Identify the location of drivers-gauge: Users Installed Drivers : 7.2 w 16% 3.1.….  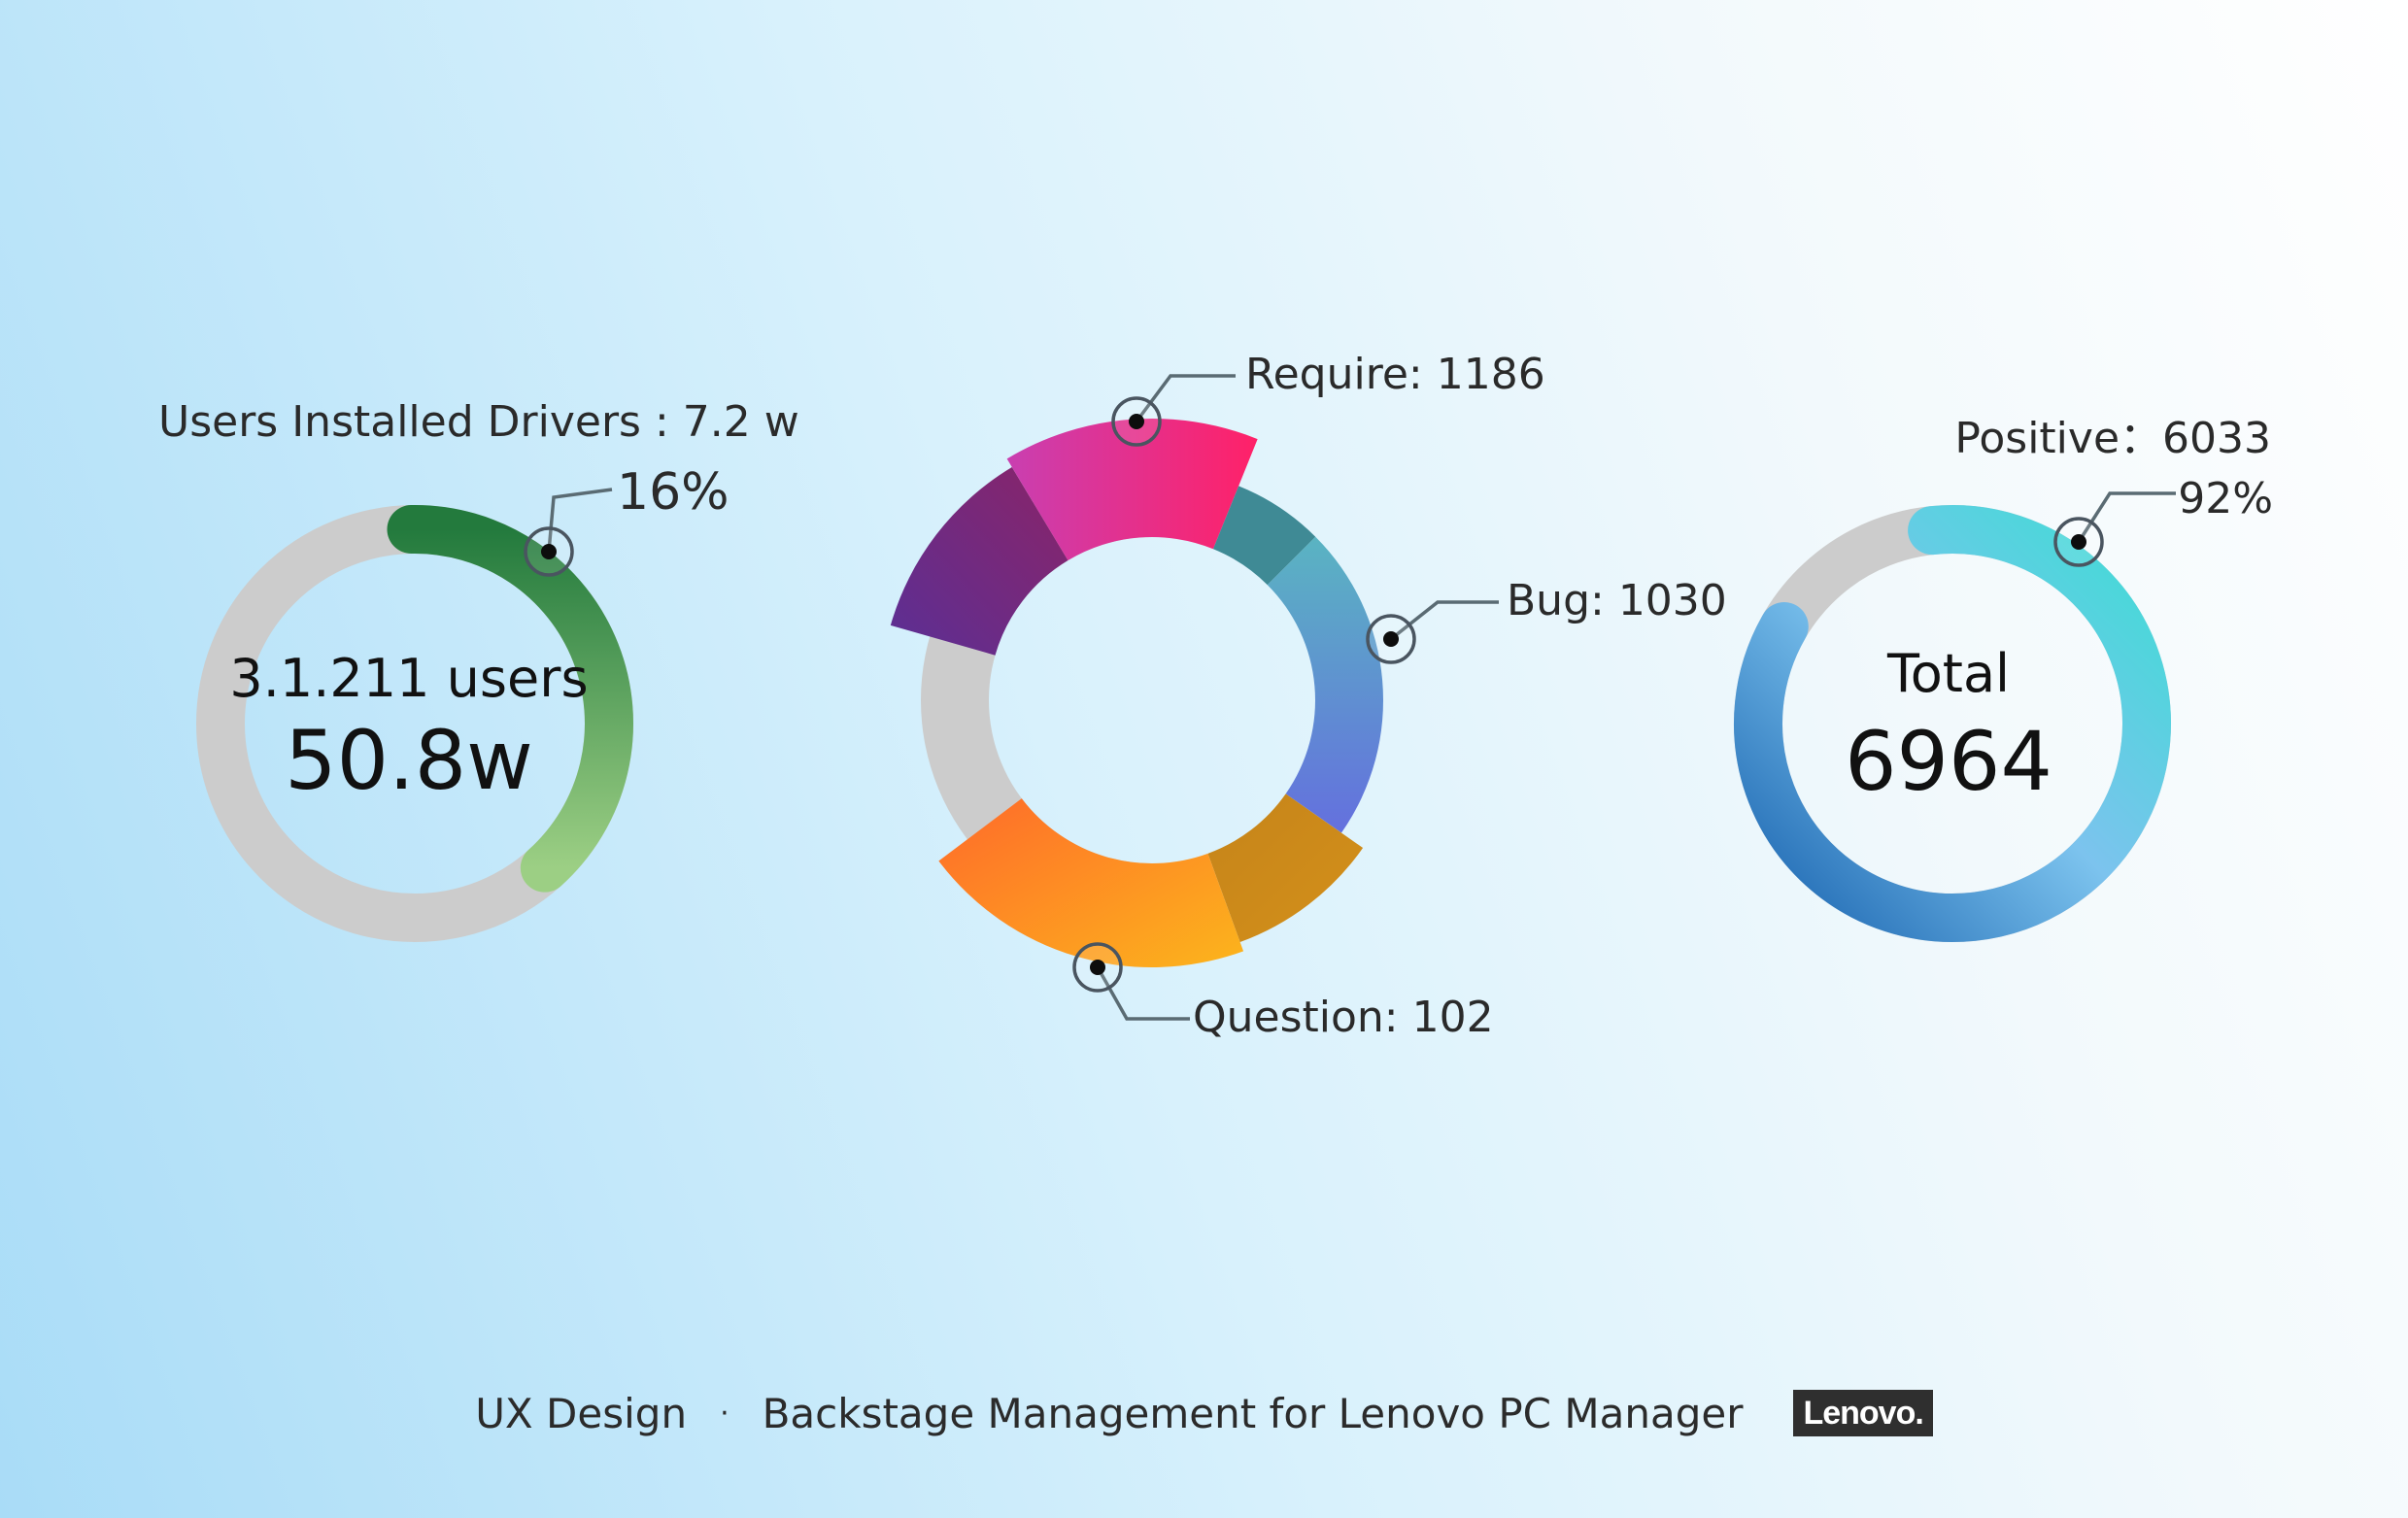
(478, 670).